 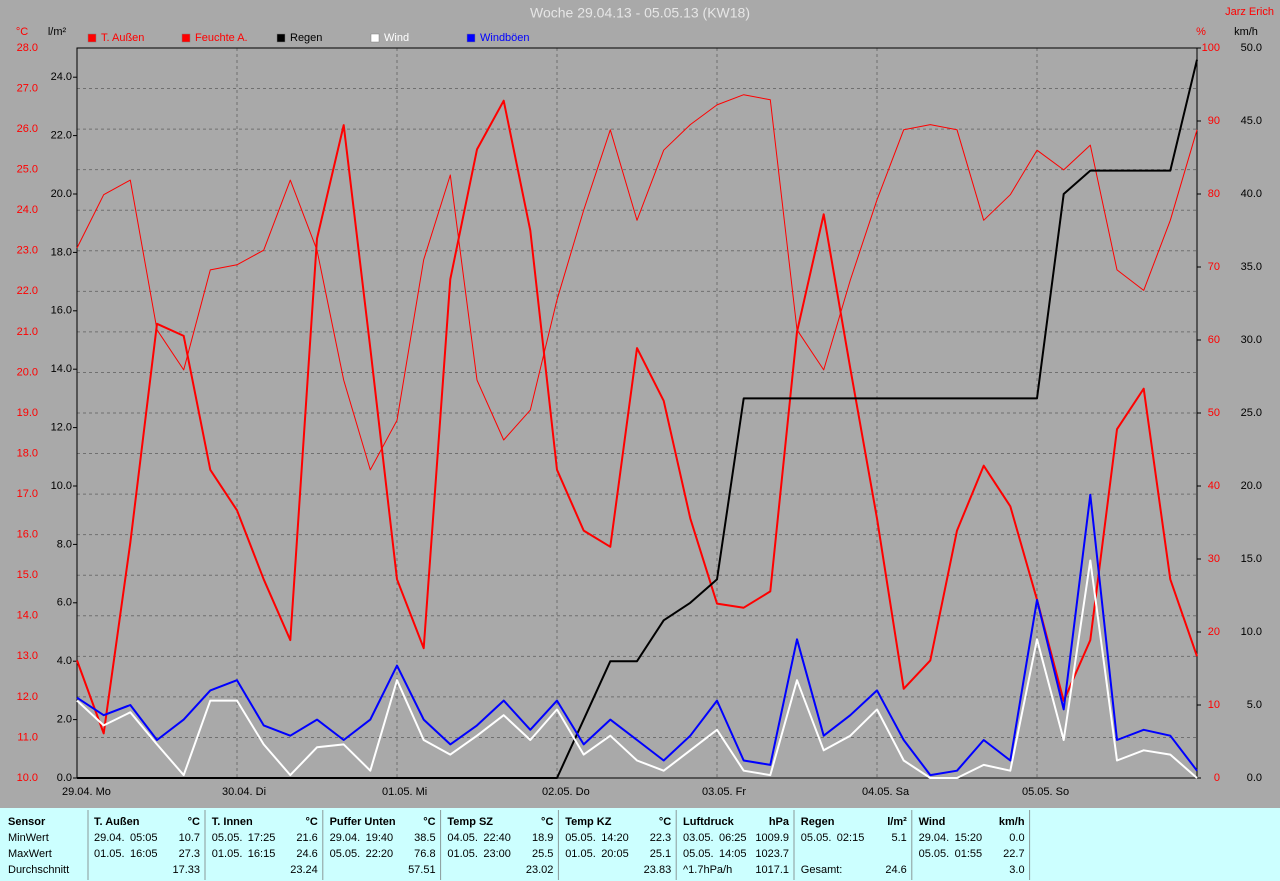 I want to click on x-tick-label: 05.05. So, so click(x=1045, y=792).